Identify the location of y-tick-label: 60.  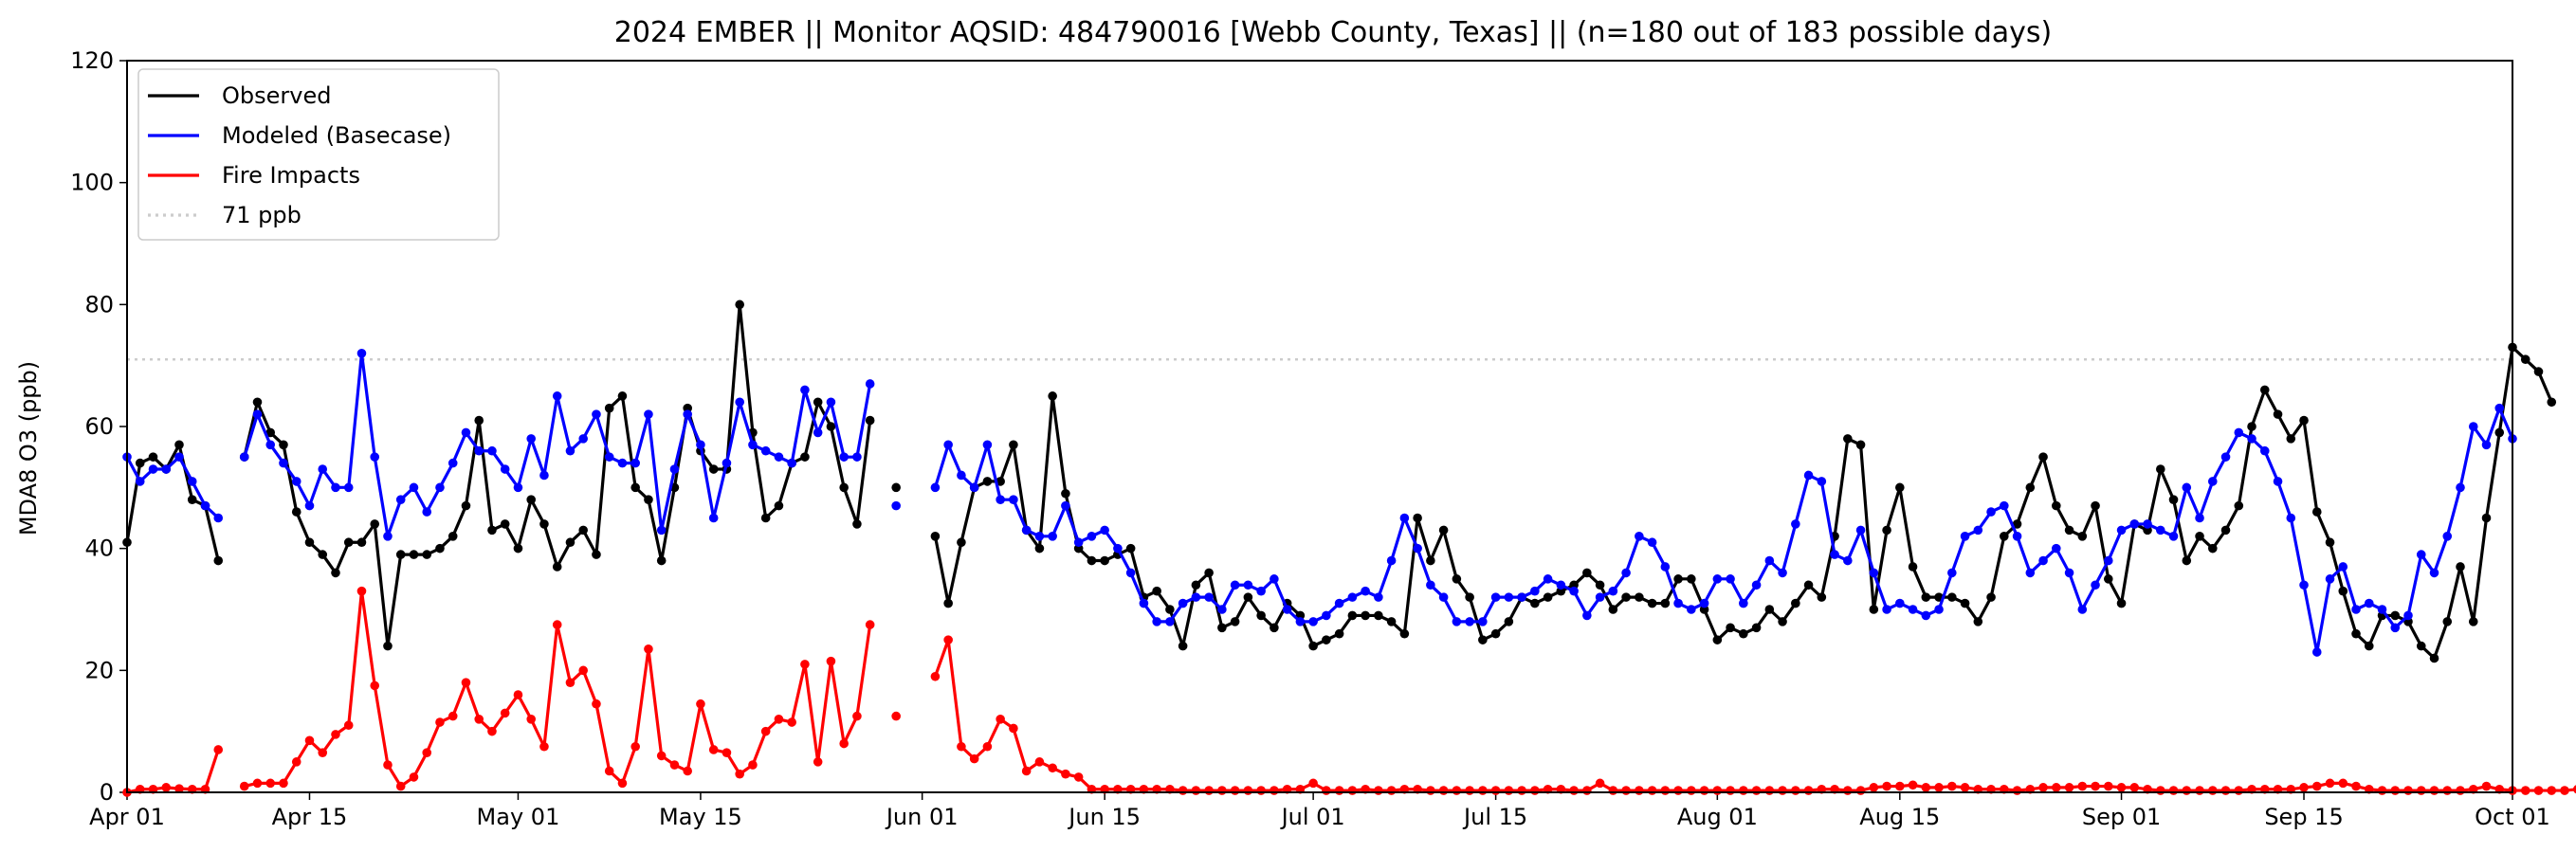
(99, 426).